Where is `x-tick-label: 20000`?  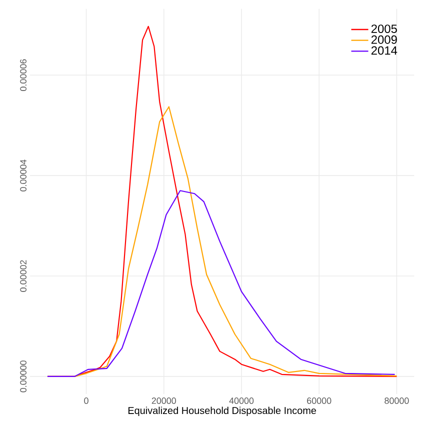 x-tick-label: 20000 is located at coordinates (164, 401).